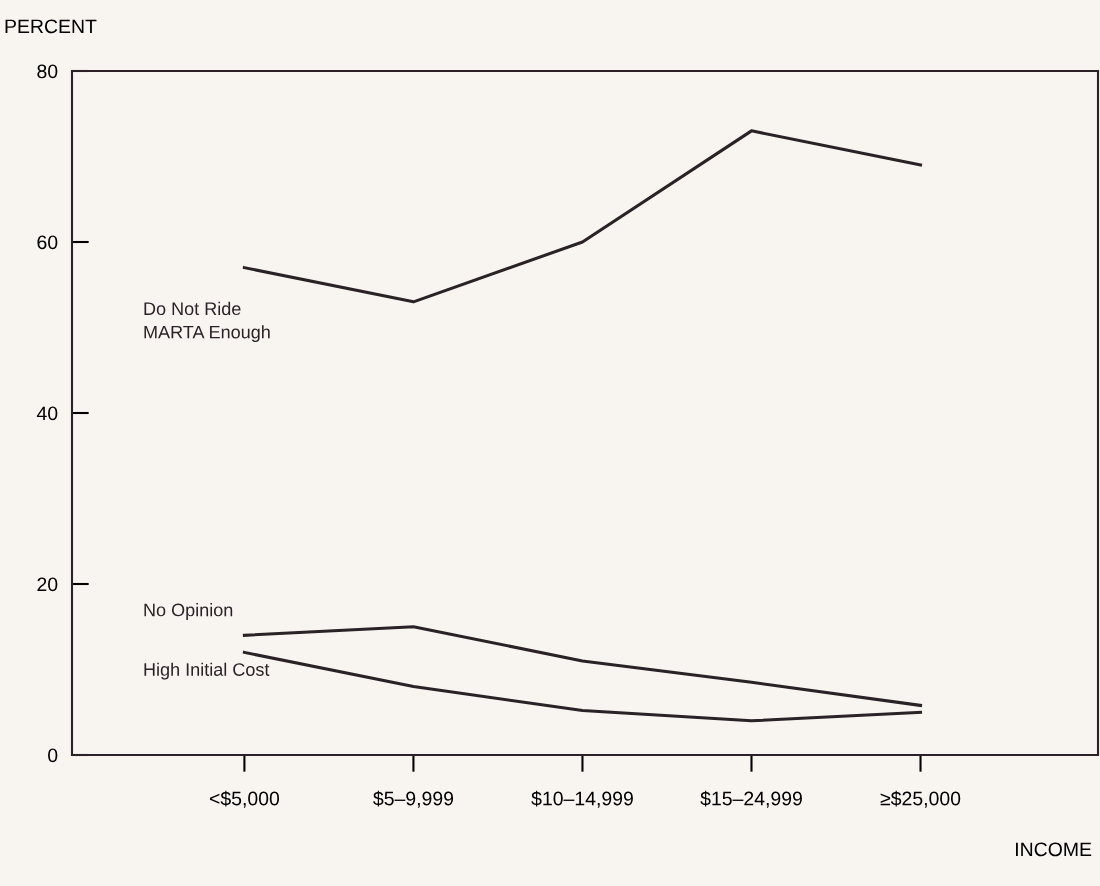  What do you see at coordinates (582, 216) in the screenshot?
I see `line-series` at bounding box center [582, 216].